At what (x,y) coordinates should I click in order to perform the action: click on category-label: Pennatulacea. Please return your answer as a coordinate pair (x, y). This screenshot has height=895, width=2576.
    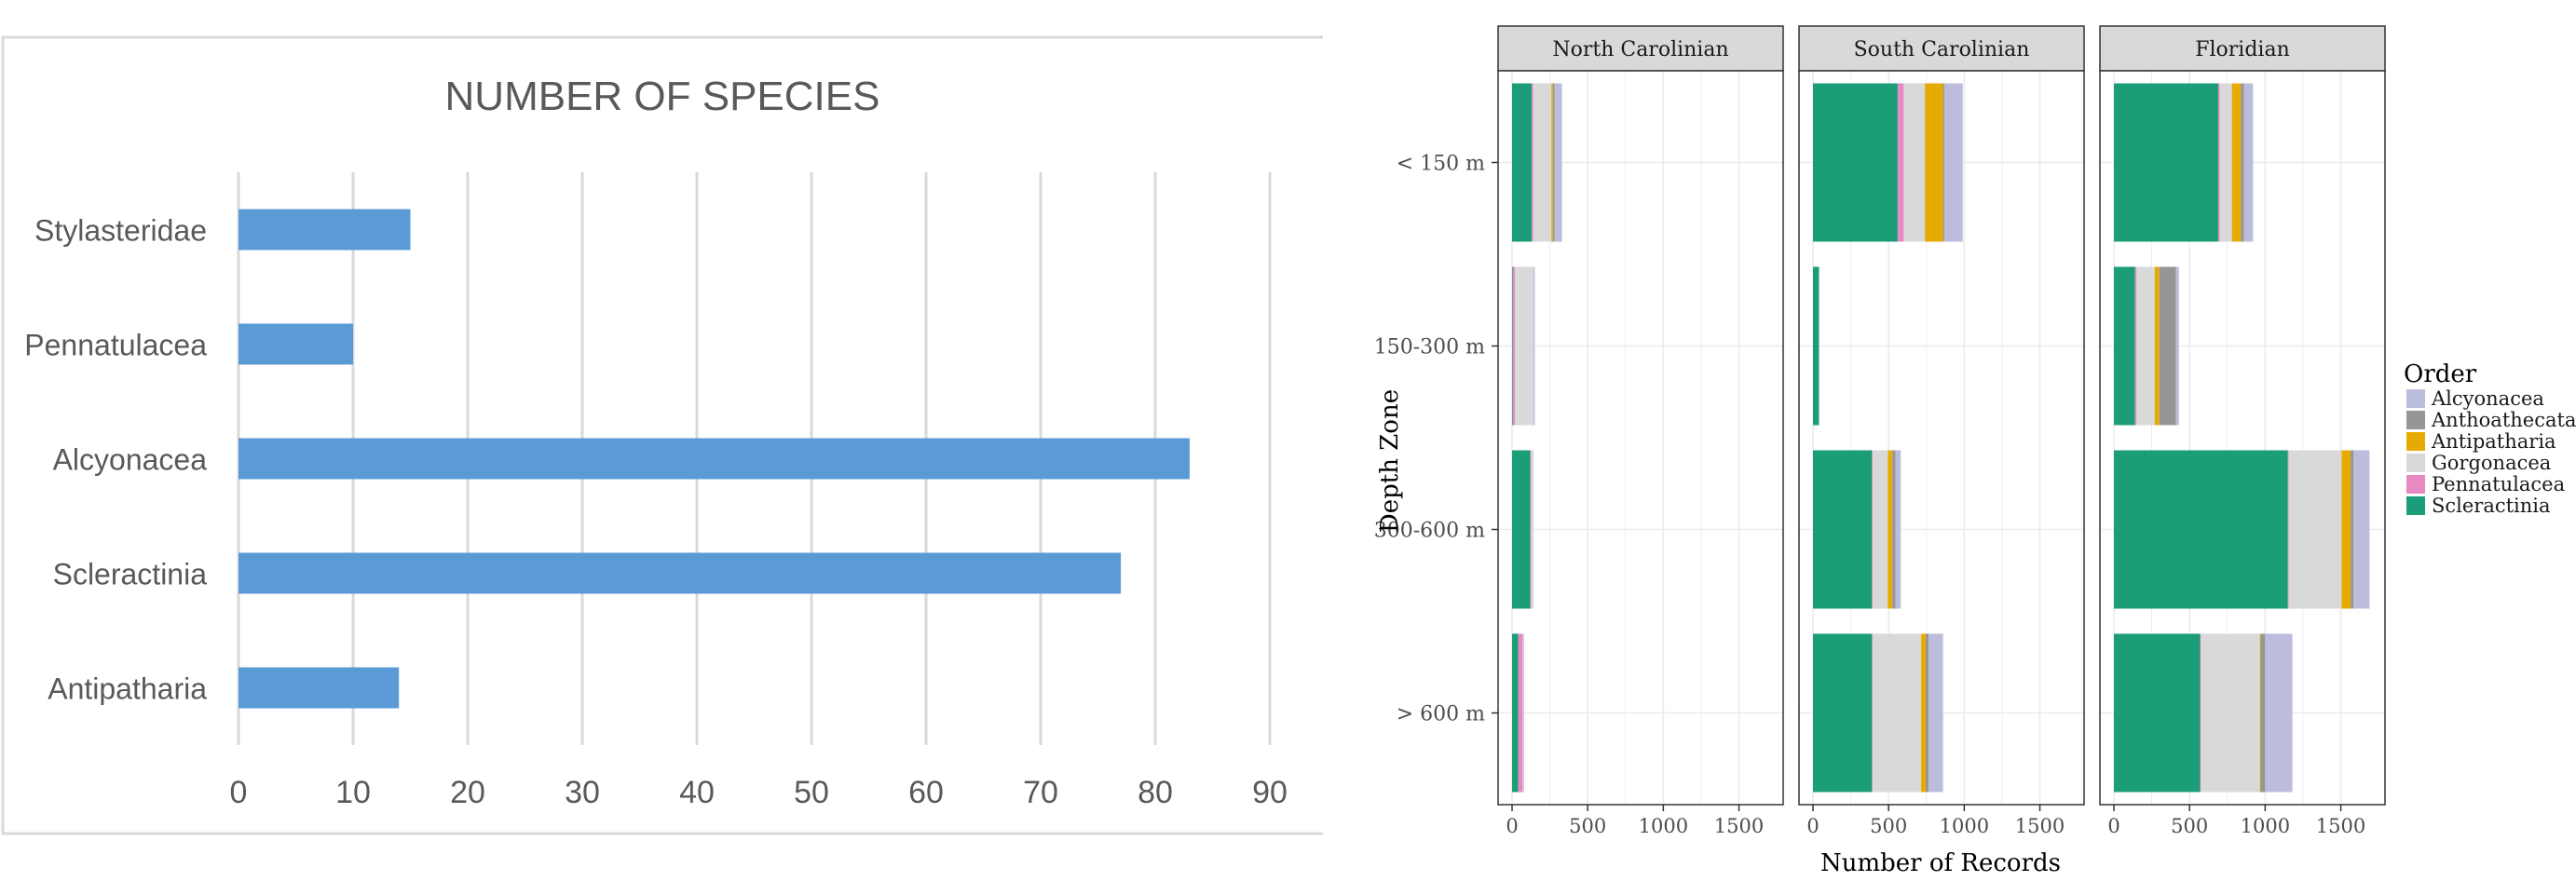
    Looking at the image, I should click on (115, 345).